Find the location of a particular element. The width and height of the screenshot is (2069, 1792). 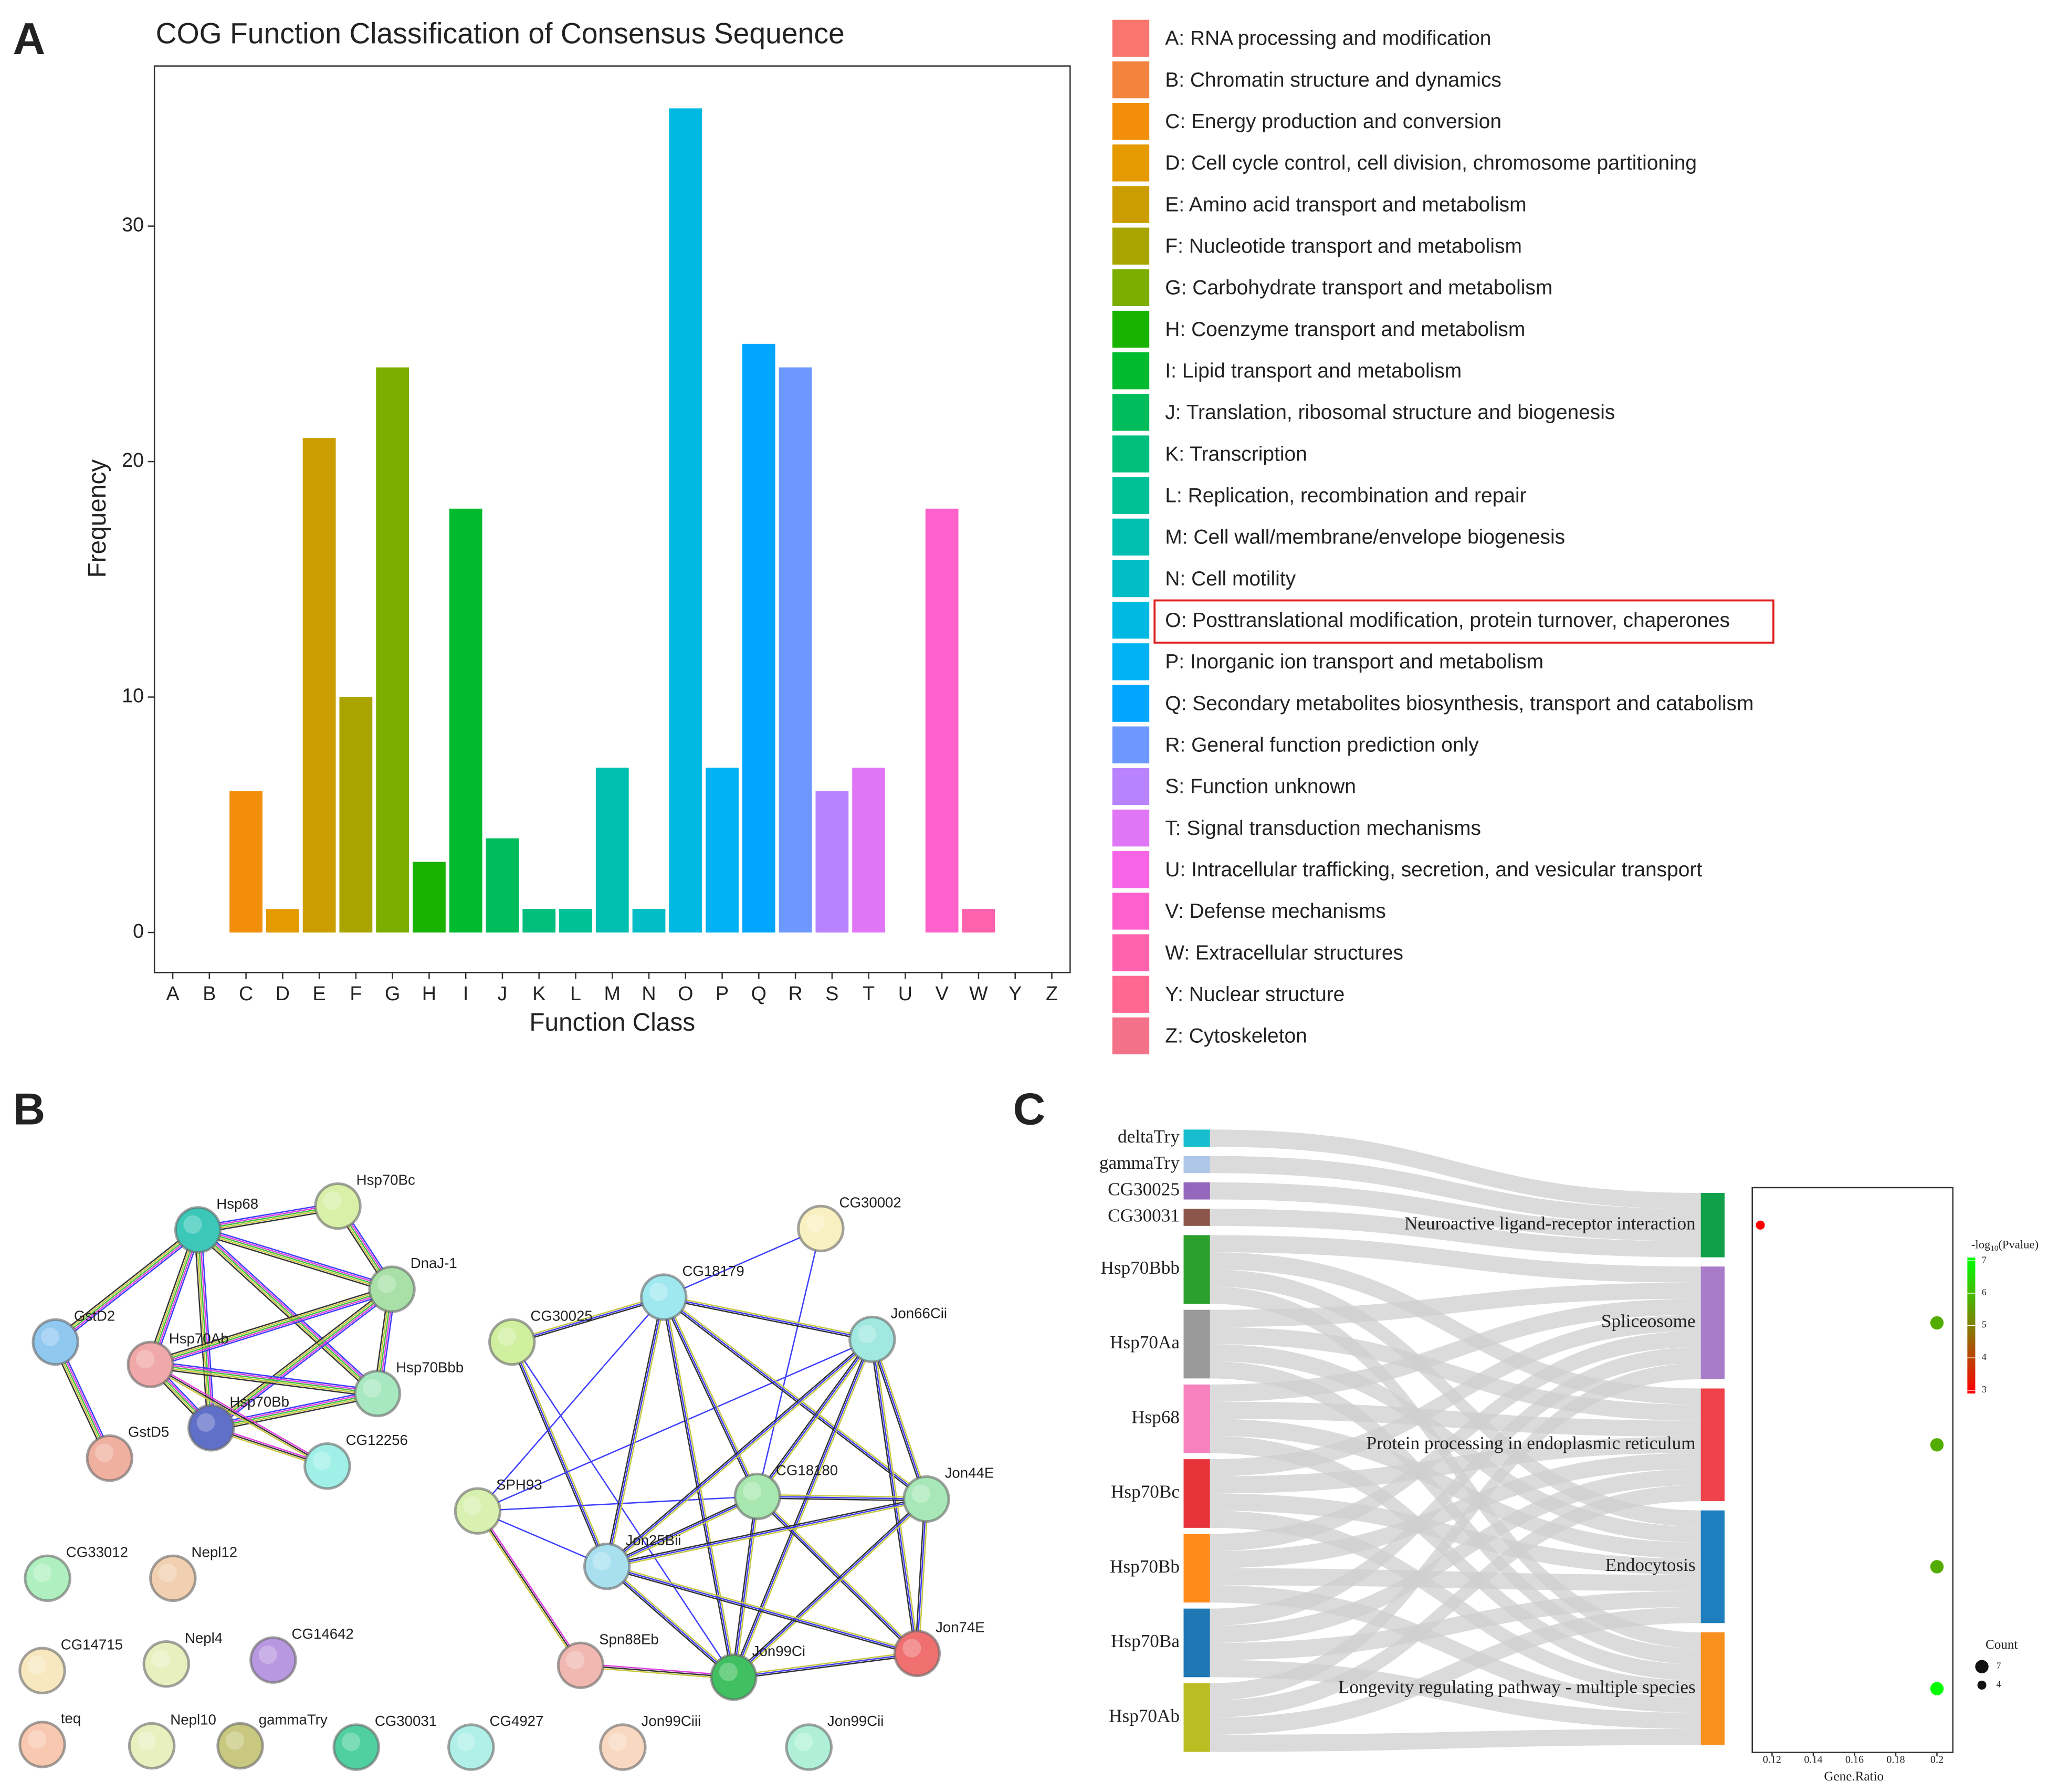

legend-label: G: Carbohydrate transport and metabolism is located at coordinates (1359, 288).